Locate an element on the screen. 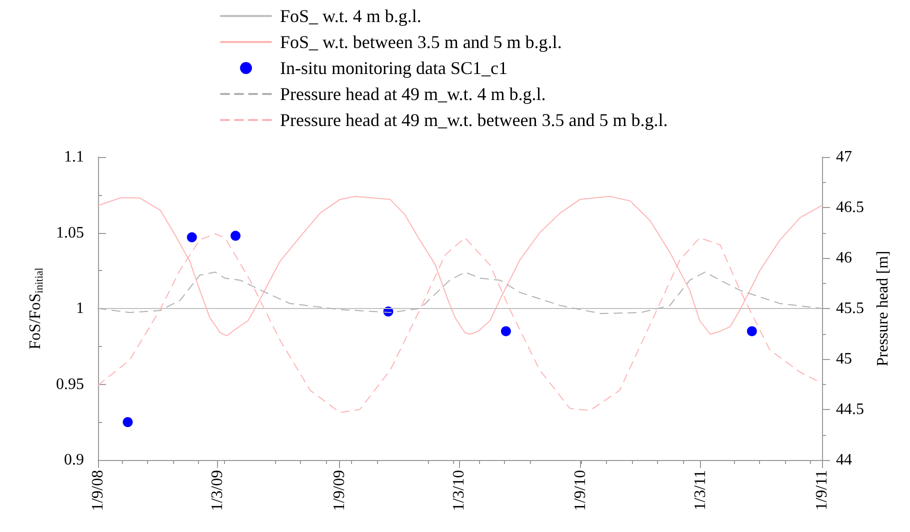 The image size is (910, 532). y-tick-label: 1.05 is located at coordinates (70, 233).